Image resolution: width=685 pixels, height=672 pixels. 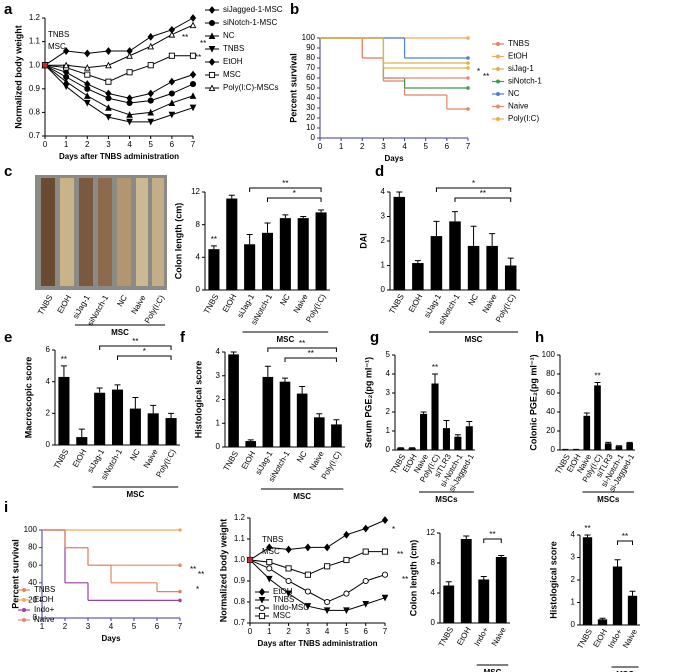 I want to click on annotation: TNBS, so click(x=58, y=34).